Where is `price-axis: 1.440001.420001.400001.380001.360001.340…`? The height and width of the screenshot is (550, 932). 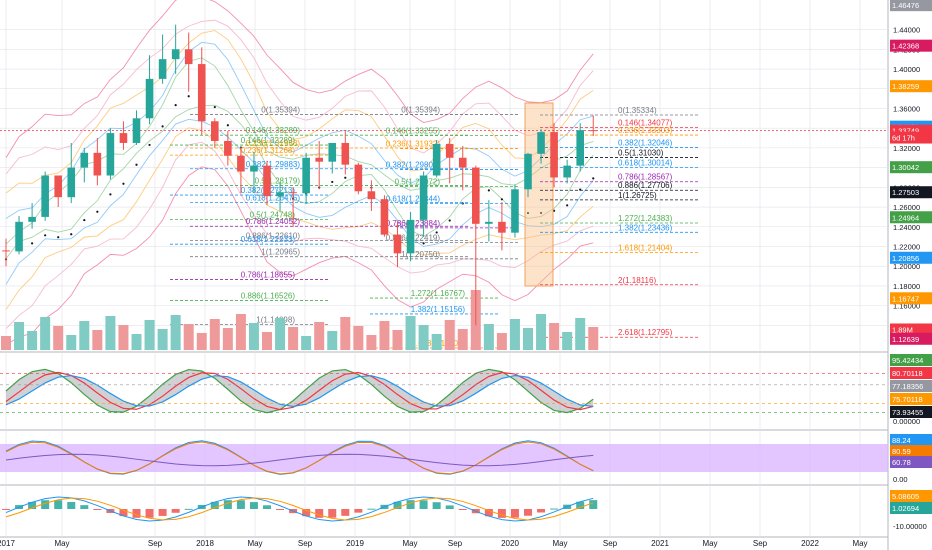 price-axis: 1.440001.420001.400001.380001.360001.340… is located at coordinates (910, 275).